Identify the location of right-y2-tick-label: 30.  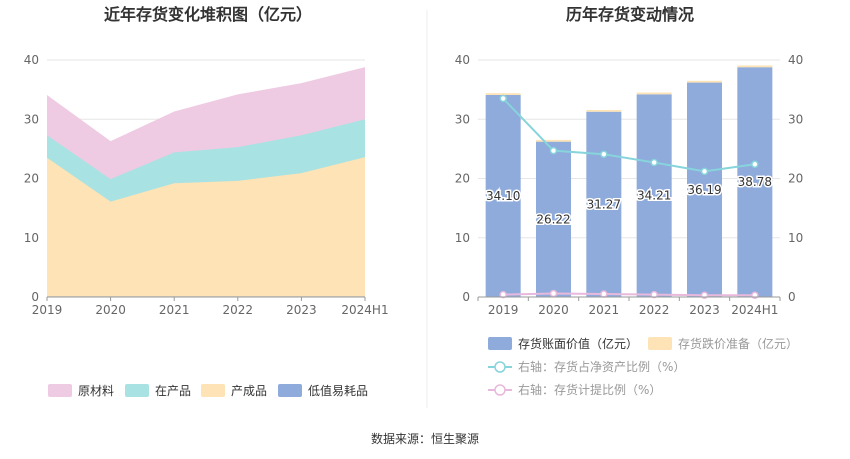
(795, 119).